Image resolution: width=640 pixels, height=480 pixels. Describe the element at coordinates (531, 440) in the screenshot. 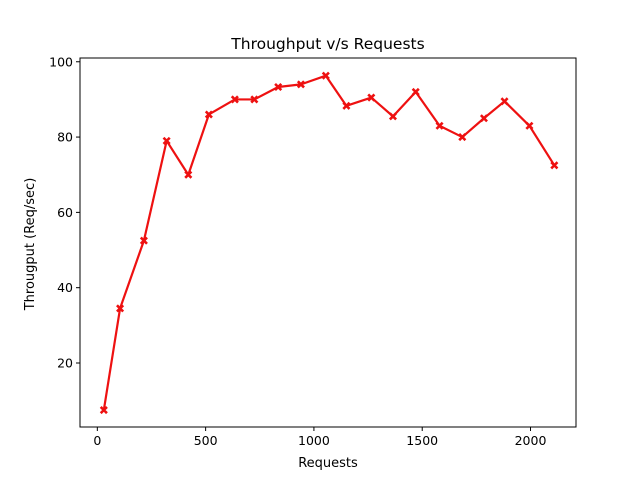

I see `x-tick-label: 2000` at that location.